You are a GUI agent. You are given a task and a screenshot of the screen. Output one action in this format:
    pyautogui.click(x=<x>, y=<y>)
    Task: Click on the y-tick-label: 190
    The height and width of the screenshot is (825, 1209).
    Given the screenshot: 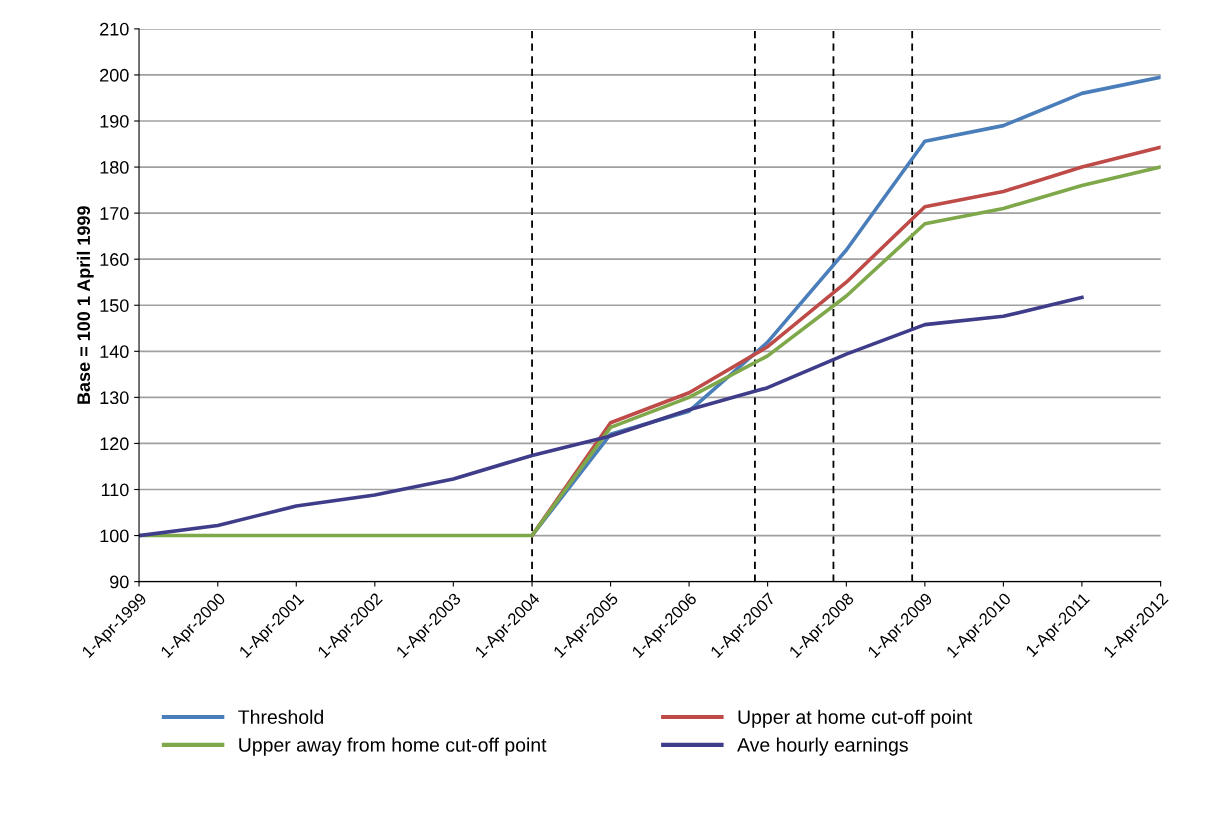 What is the action you would take?
    pyautogui.click(x=114, y=121)
    